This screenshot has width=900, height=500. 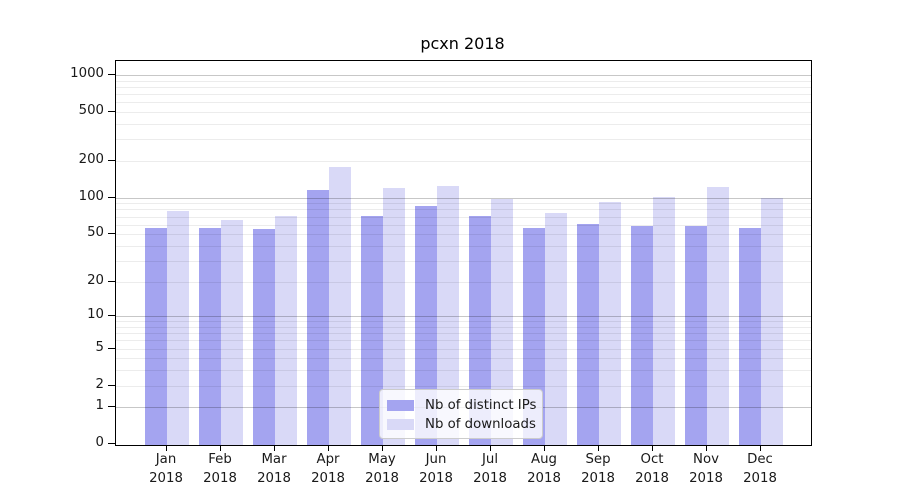 What do you see at coordinates (95, 315) in the screenshot?
I see `y-tick-label: 10` at bounding box center [95, 315].